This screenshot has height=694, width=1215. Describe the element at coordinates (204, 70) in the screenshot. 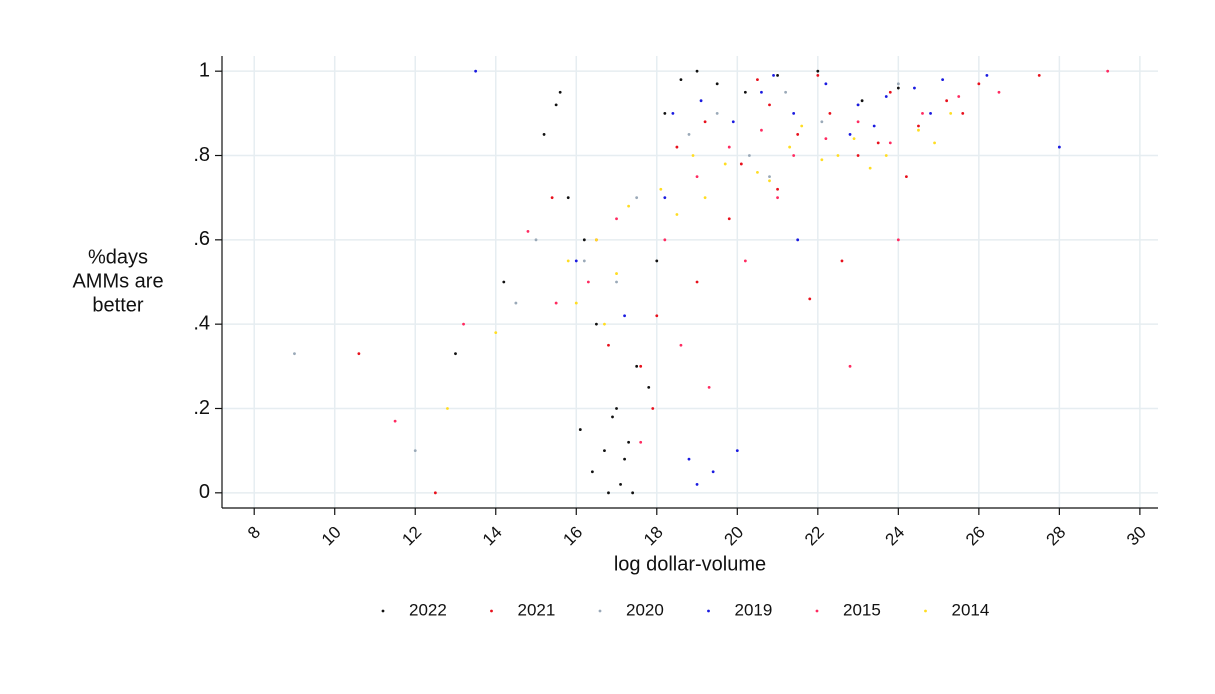

I see `y-tick-label: 1` at that location.